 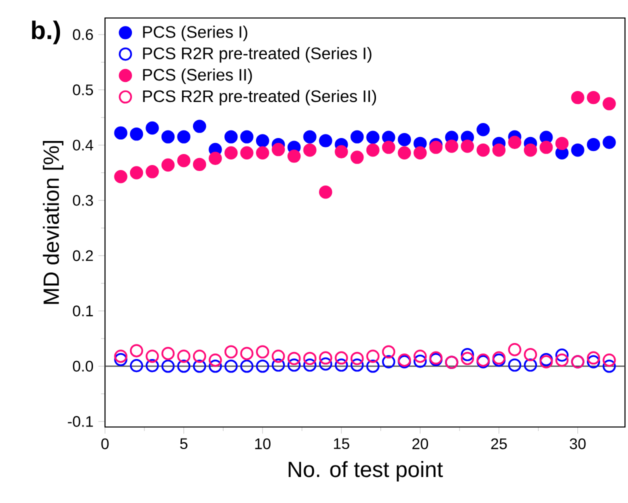 What do you see at coordinates (53, 222) in the screenshot?
I see `y-axis-title: MD deviation [%]` at bounding box center [53, 222].